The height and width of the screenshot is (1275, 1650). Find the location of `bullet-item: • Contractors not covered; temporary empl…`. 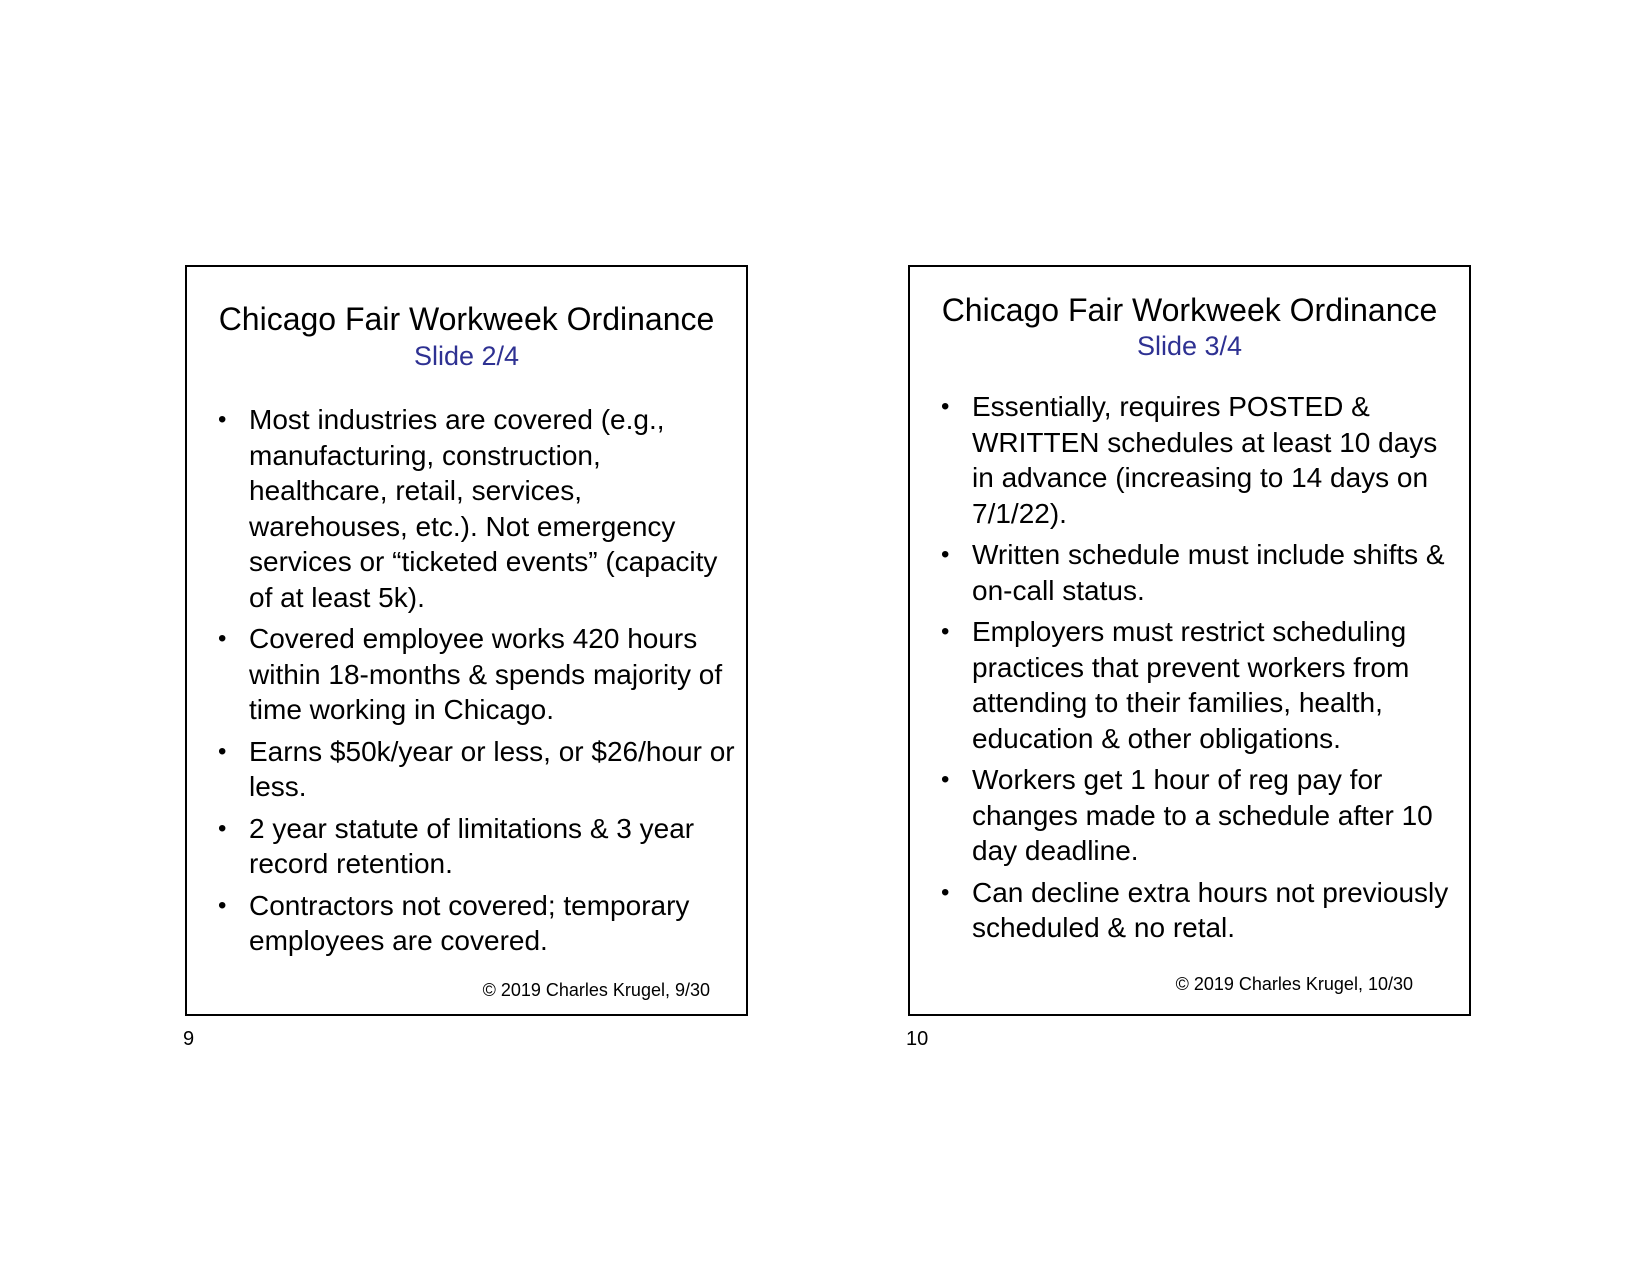

bullet-item: • Contractors not covered; temporary empl… is located at coordinates (478, 923).